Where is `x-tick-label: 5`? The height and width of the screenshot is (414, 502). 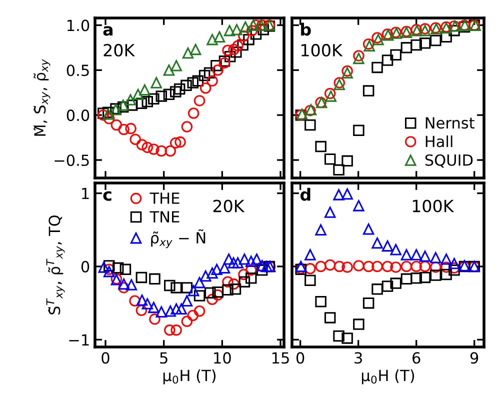
x-tick-label: 5 is located at coordinates (164, 358).